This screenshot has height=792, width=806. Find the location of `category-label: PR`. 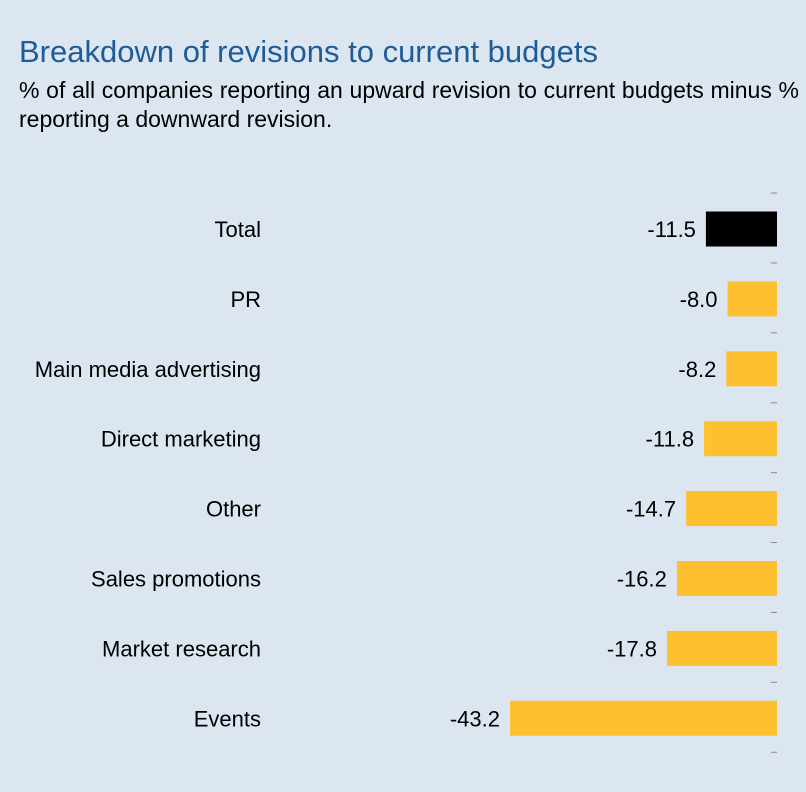

category-label: PR is located at coordinates (245, 299).